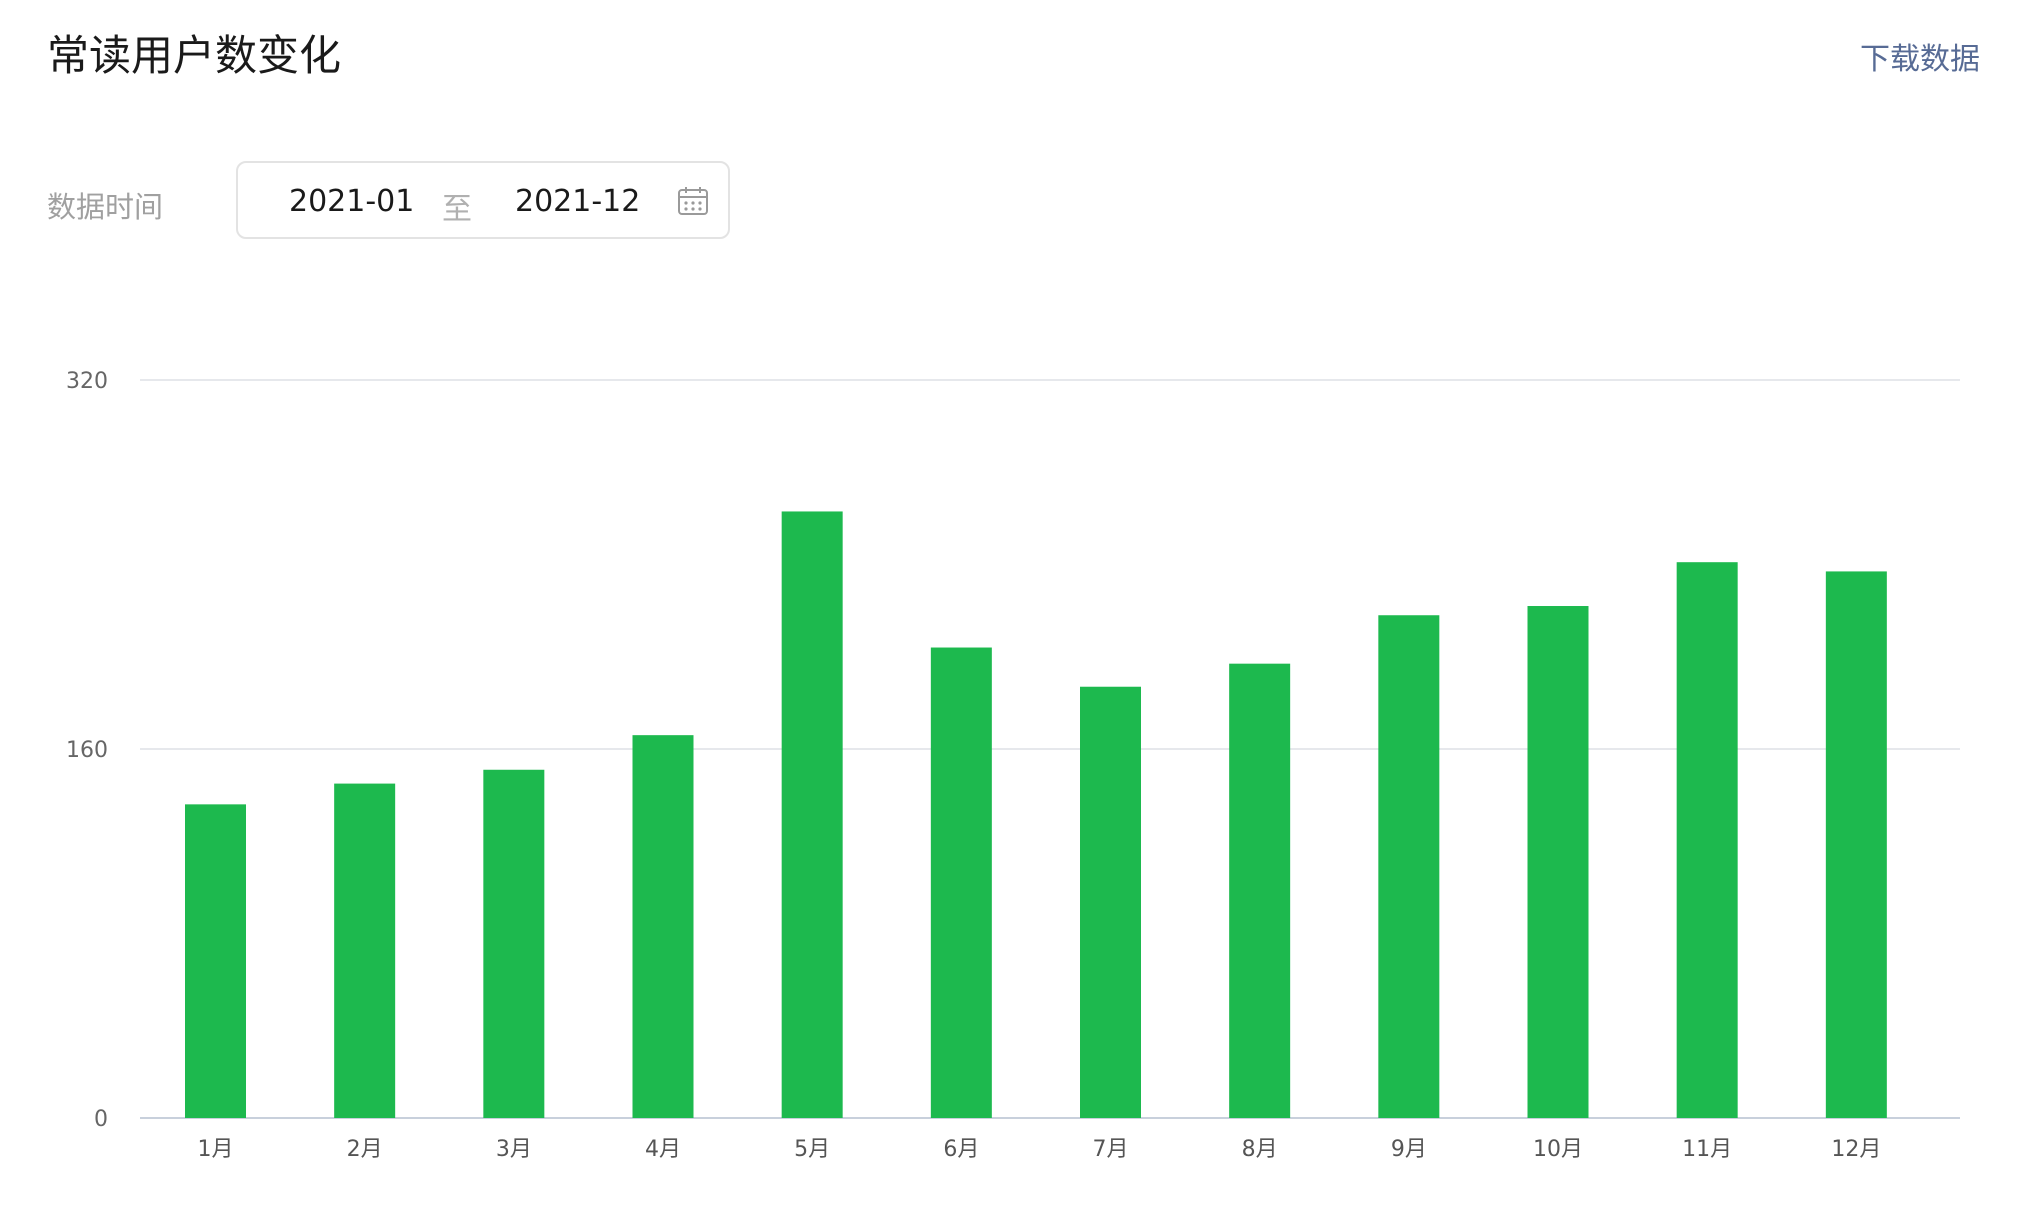 The width and height of the screenshot is (2020, 1210). Describe the element at coordinates (812, 1149) in the screenshot. I see `x-tick-label: 5月` at that location.